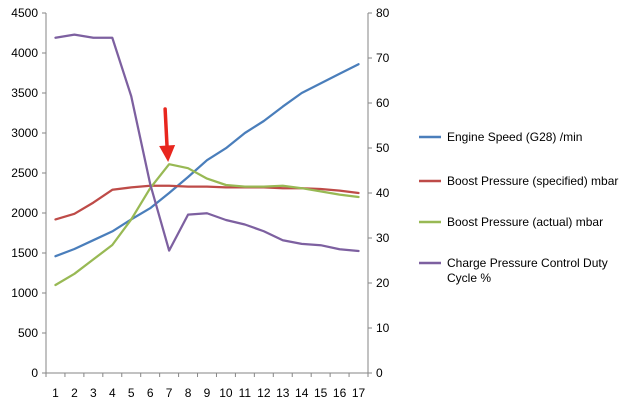 This screenshot has width=640, height=415. What do you see at coordinates (34, 373) in the screenshot?
I see `left-y-tick-label: 0` at bounding box center [34, 373].